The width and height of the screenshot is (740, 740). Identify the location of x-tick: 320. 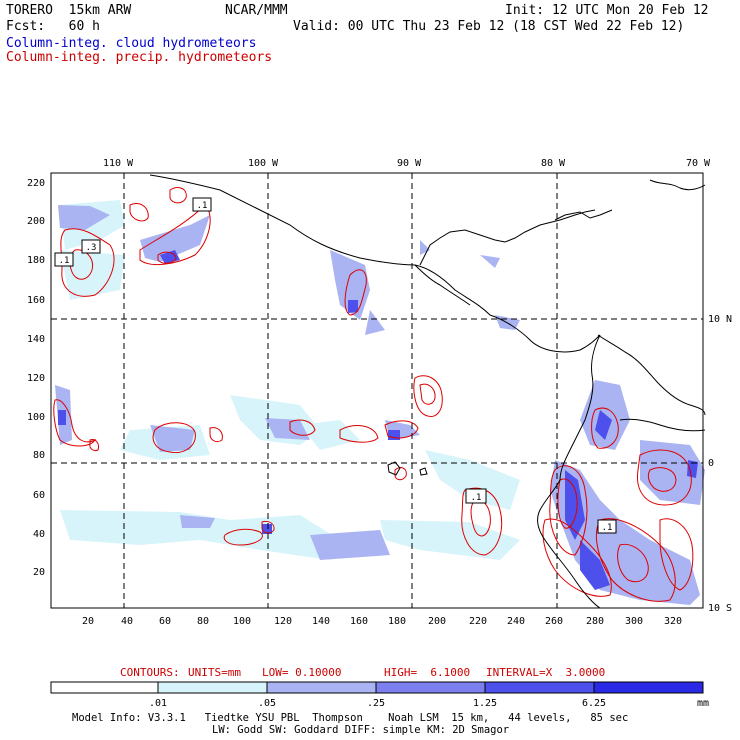
(673, 621).